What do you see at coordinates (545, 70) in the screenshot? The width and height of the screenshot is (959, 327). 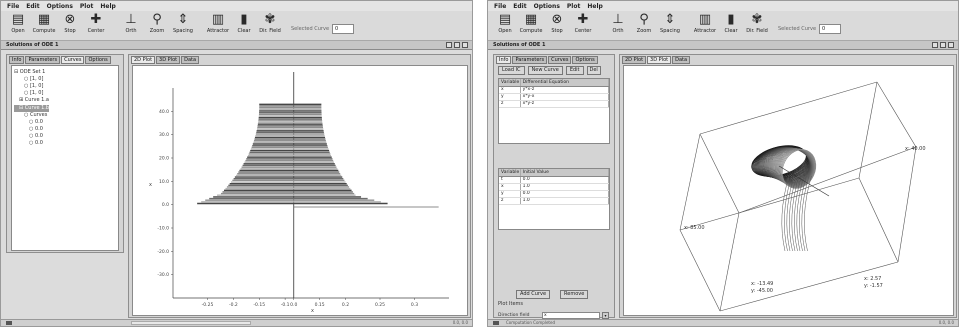 I see `new-curve-button: New Curve` at bounding box center [545, 70].